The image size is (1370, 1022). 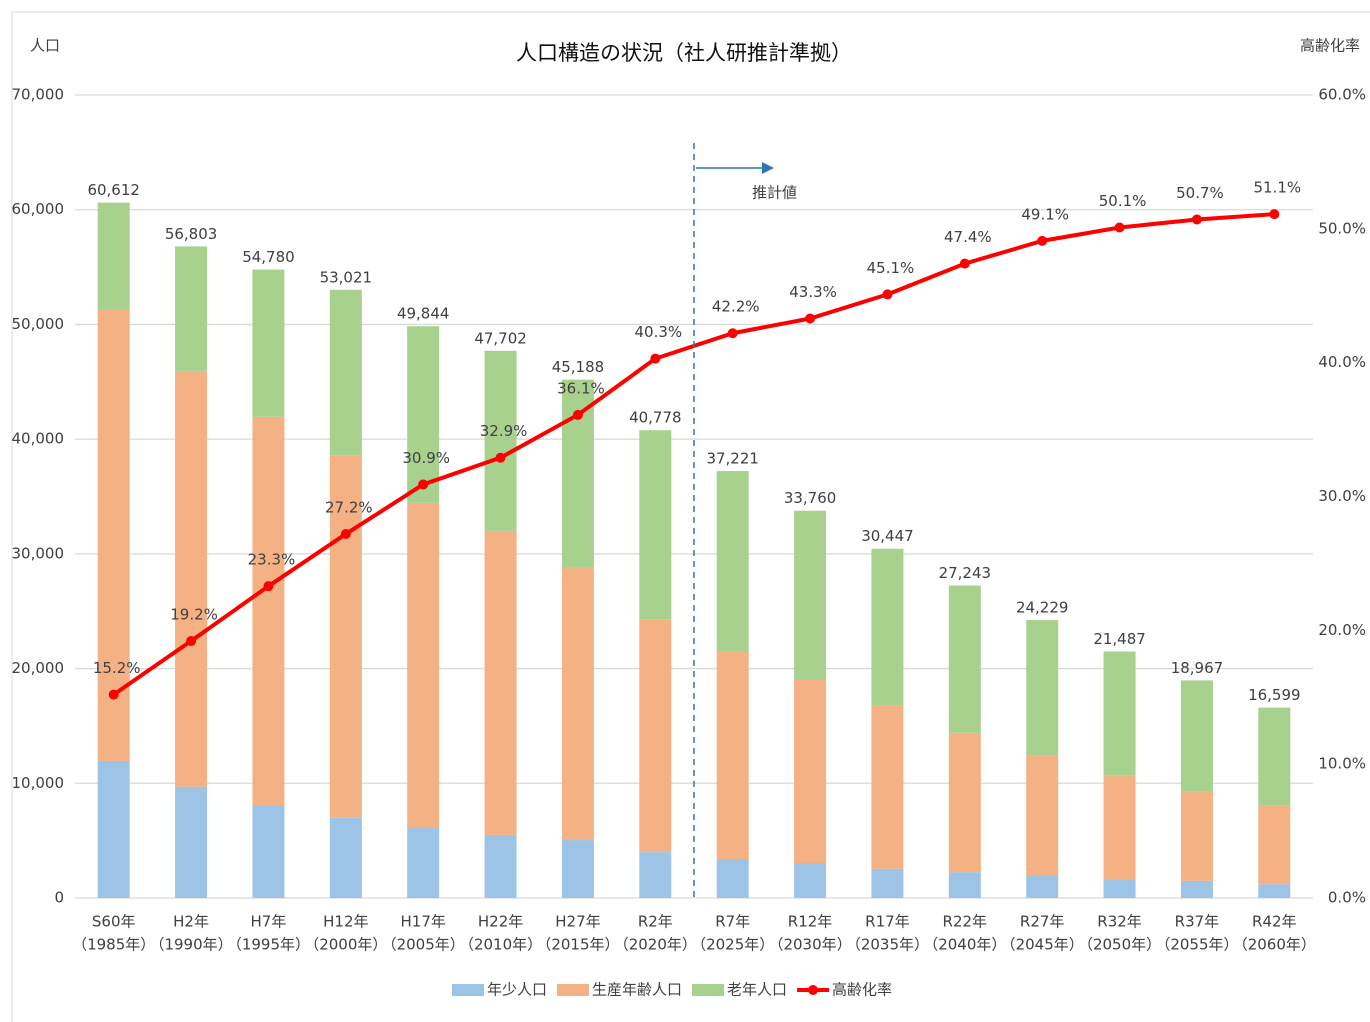 I want to click on y2-tick-label: 50.0%, so click(x=1342, y=228).